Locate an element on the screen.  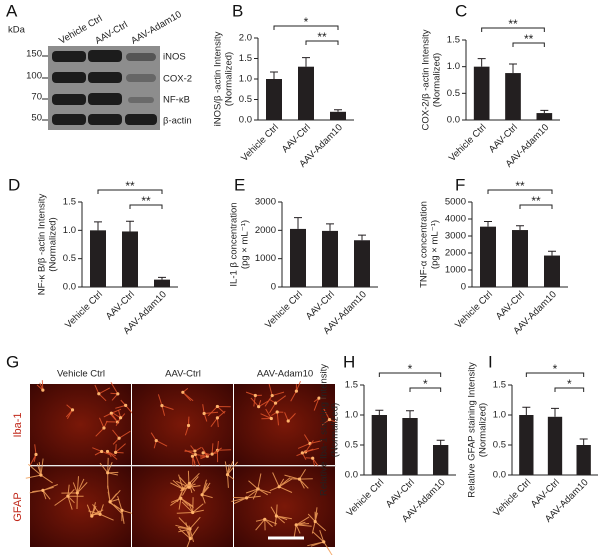
marker-label: 50 is located at coordinates (36, 118).